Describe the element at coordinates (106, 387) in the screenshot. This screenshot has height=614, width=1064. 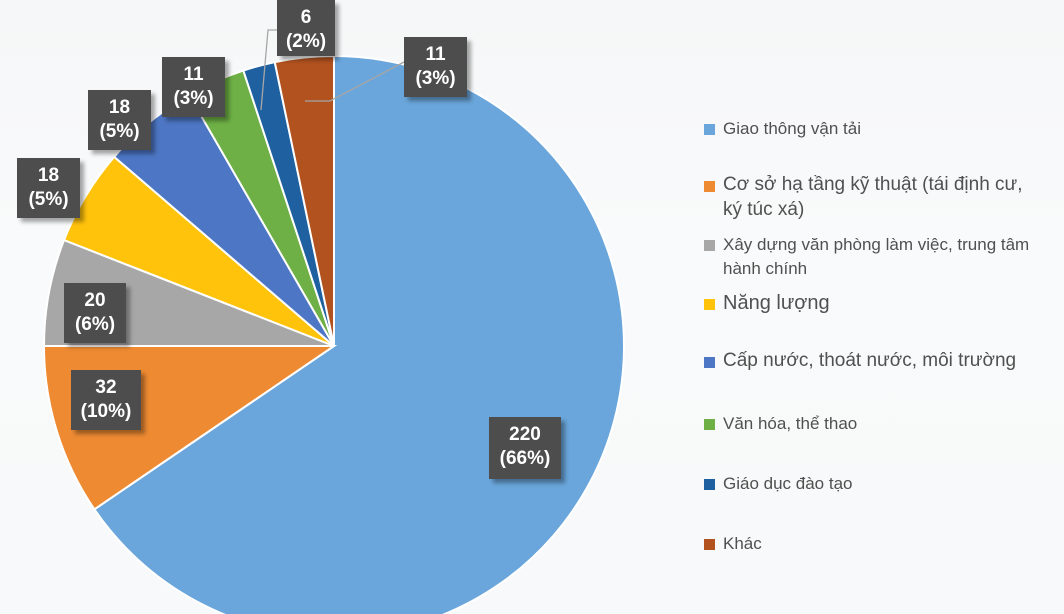
I see `data-label-value: 32` at that location.